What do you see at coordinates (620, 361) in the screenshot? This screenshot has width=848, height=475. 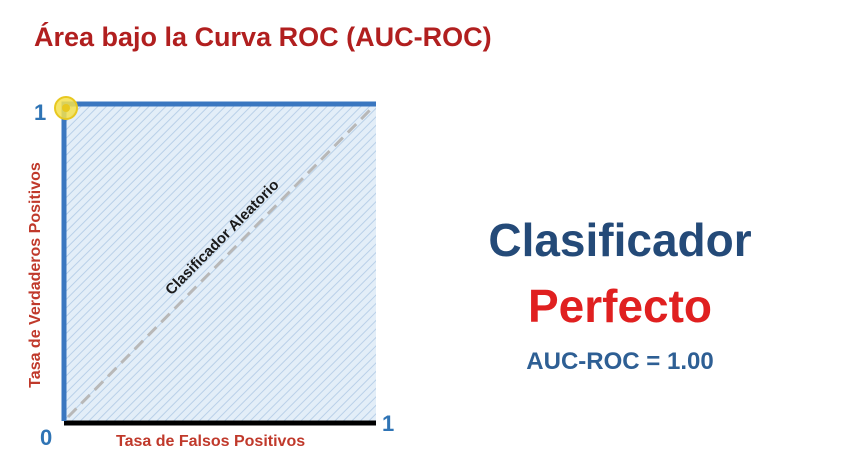 I see `auc-value: AUC-ROC = 1.00` at bounding box center [620, 361].